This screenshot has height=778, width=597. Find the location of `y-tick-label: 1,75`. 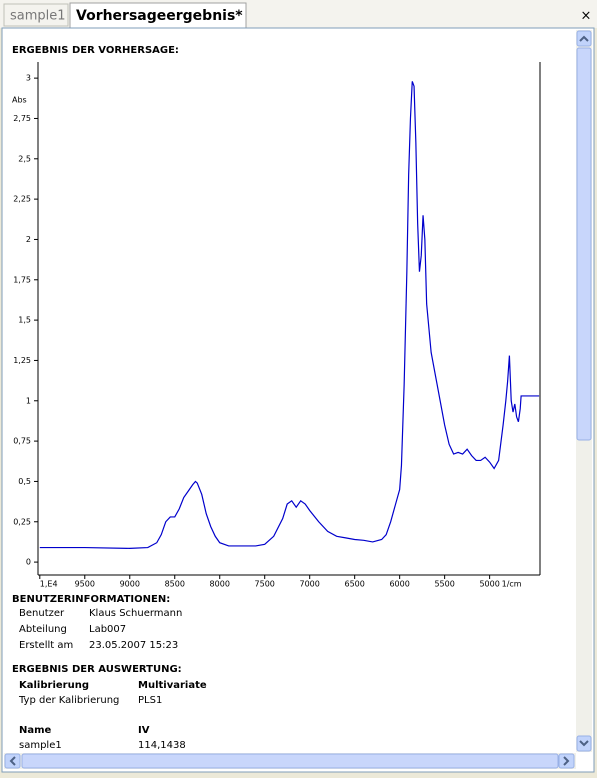

y-tick-label: 1,75 is located at coordinates (22, 279).